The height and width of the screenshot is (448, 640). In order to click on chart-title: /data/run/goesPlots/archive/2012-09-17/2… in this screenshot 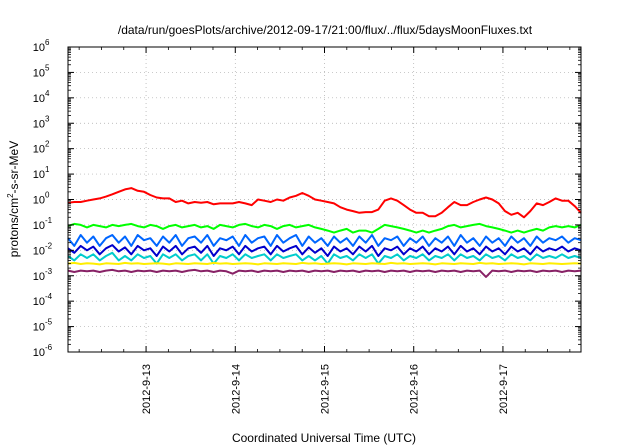, I will do `click(325, 30)`.